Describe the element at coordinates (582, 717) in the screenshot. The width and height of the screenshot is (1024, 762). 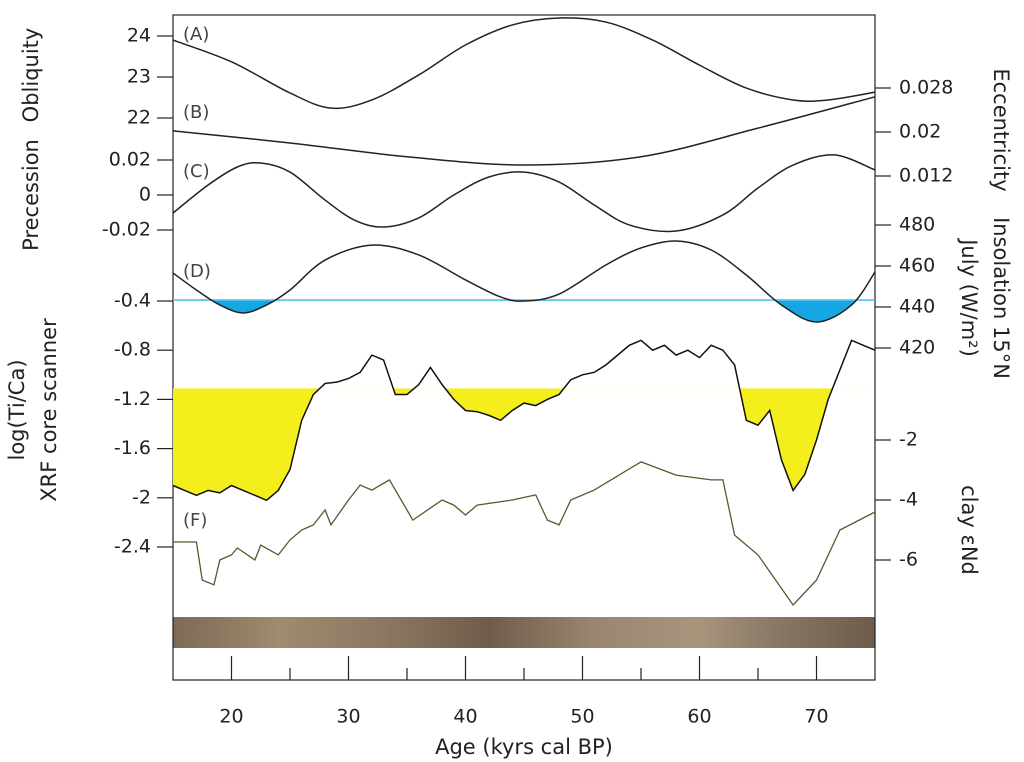
I see `x-tick-label: 50` at that location.